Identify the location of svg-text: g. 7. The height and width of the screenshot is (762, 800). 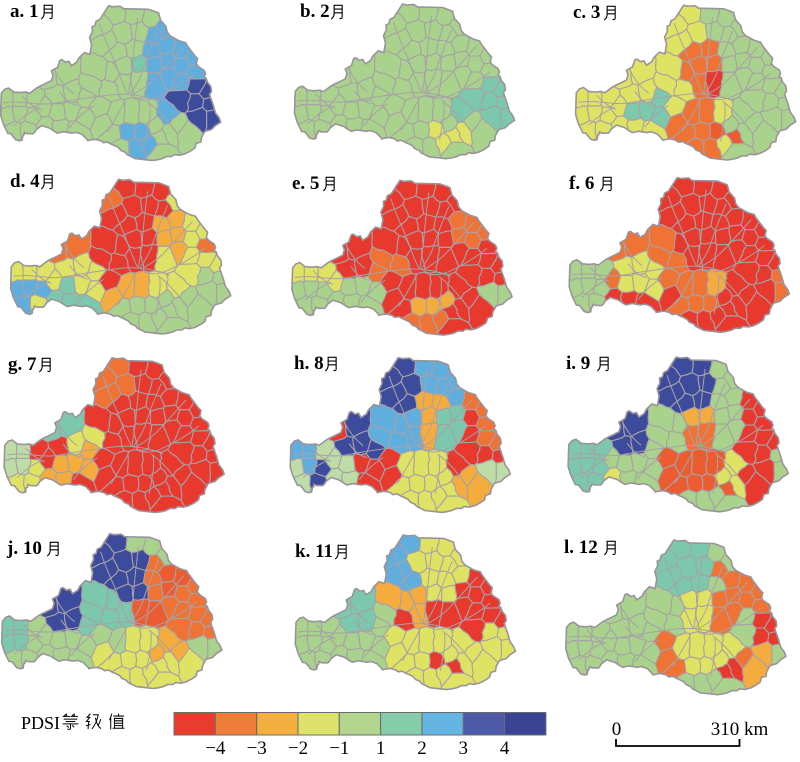
(22, 364).